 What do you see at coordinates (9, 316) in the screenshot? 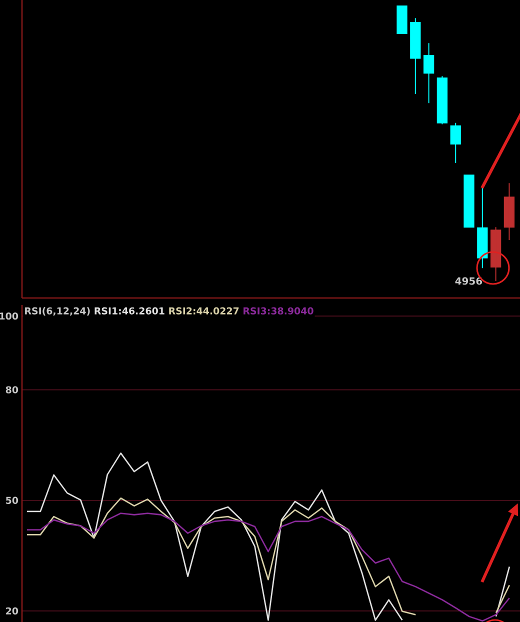
I see `y-tick-label: 100` at bounding box center [9, 316].